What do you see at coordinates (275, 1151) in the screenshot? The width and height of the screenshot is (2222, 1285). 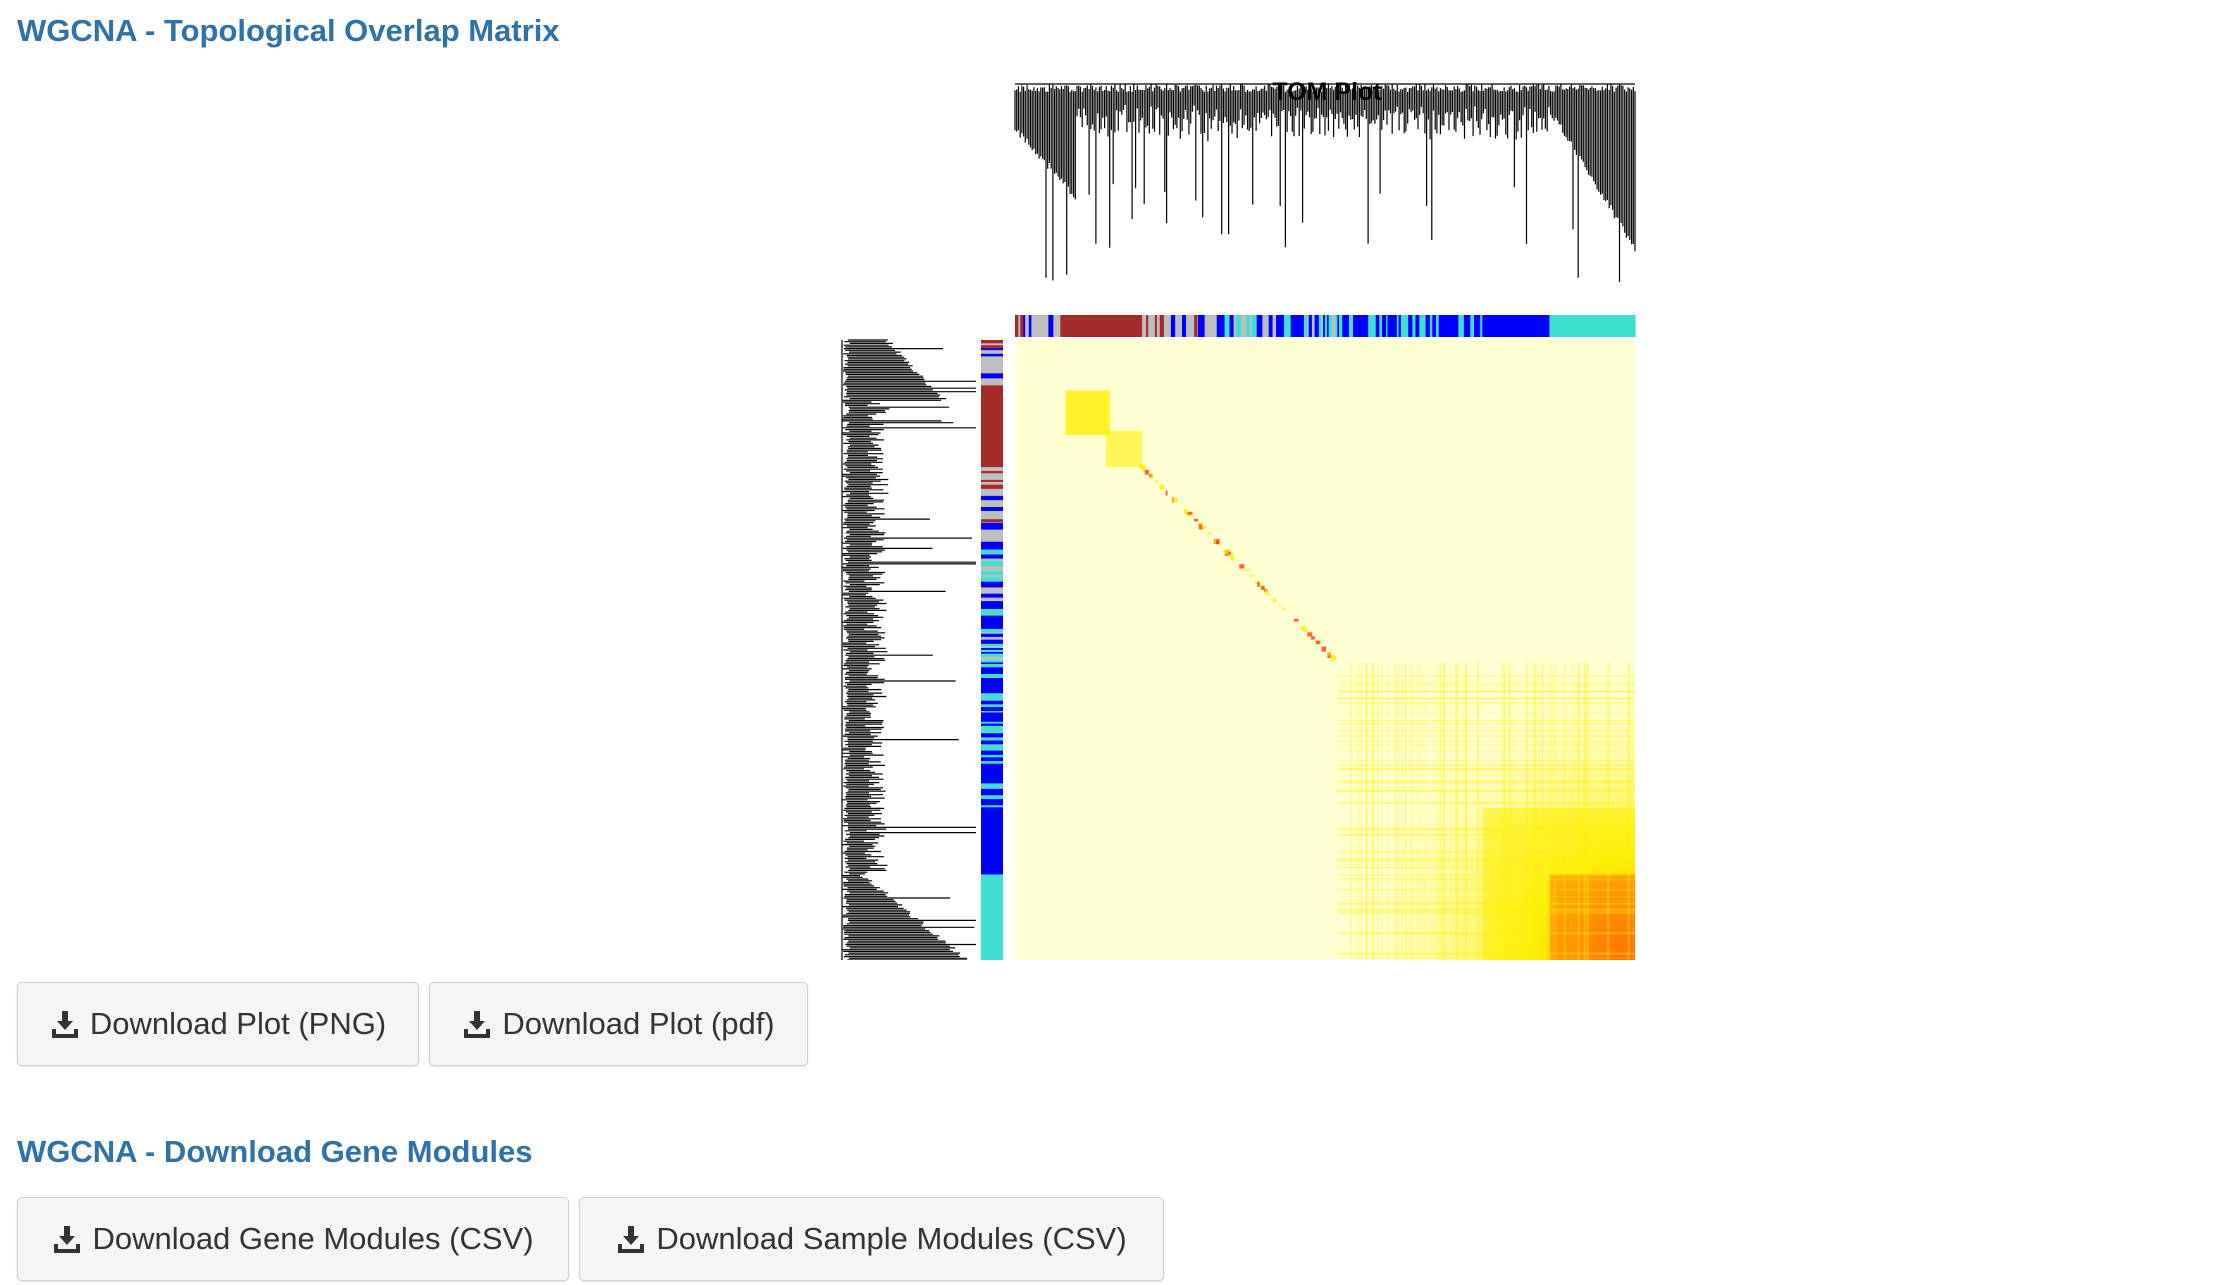 I see `section-title-modules: WGCNA - Download Gene Modules` at bounding box center [275, 1151].